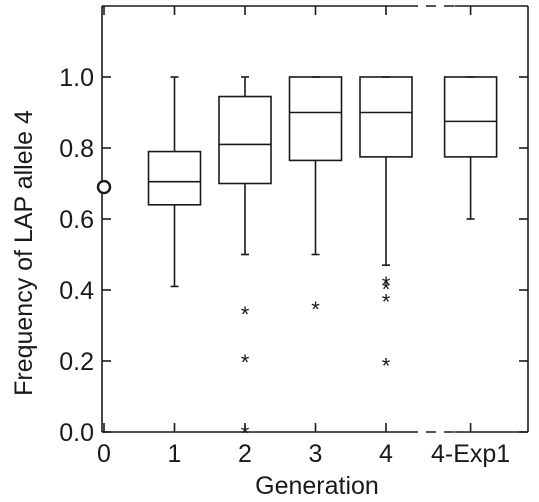 The height and width of the screenshot is (502, 539). I want to click on x-axis-label: Generation, so click(317, 486).